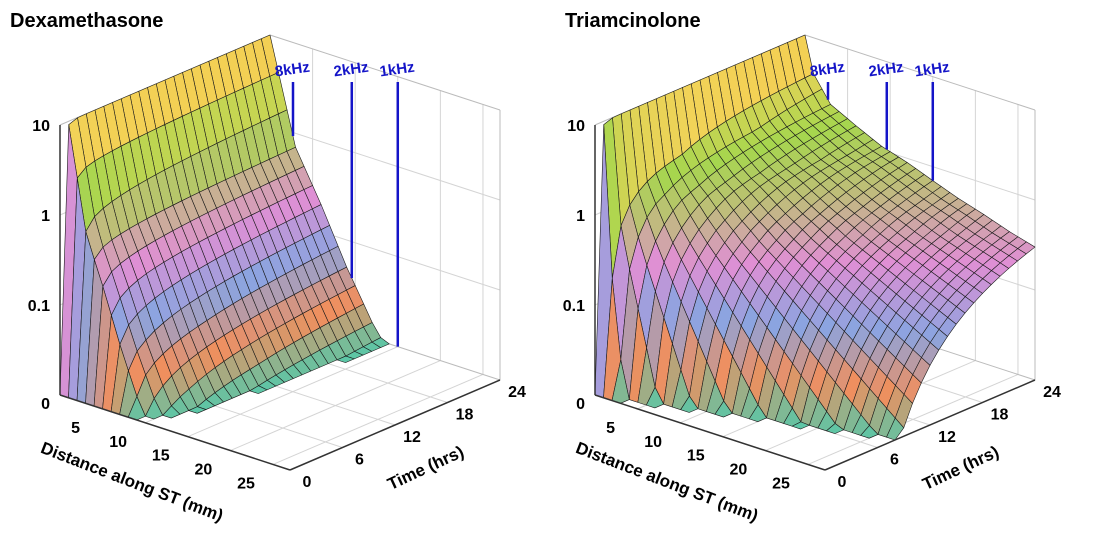  Describe the element at coordinates (86, 21) in the screenshot. I see `chart-title: Dexamethasone` at that location.